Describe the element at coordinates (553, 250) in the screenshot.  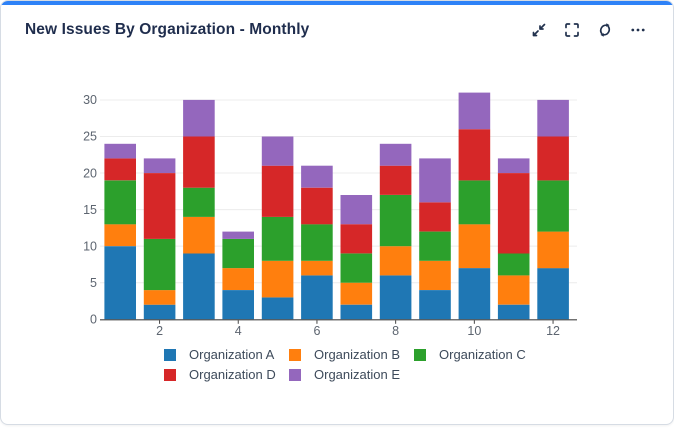
I see `bar-month-12-segment-organization-b` at that location.